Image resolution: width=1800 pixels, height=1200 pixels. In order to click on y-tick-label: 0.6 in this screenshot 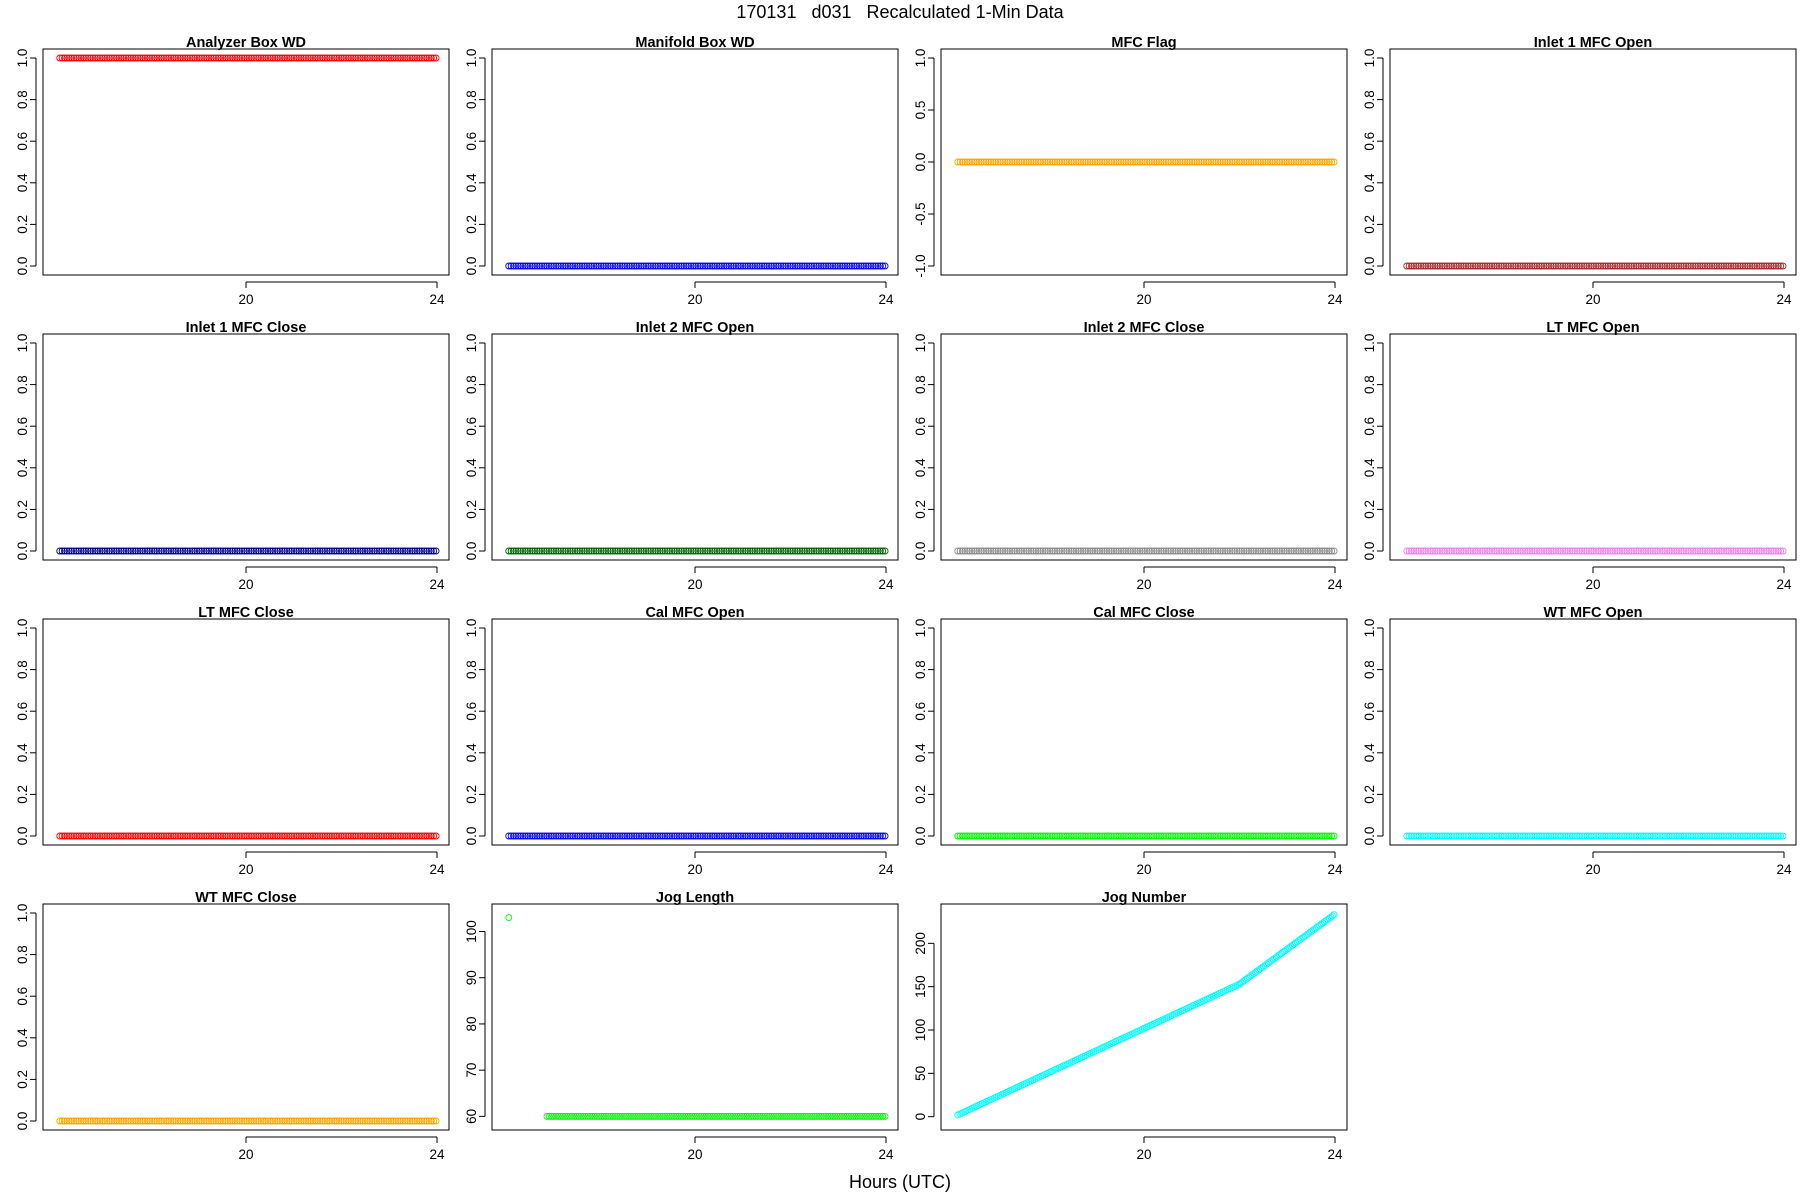, I will do `click(471, 711)`.